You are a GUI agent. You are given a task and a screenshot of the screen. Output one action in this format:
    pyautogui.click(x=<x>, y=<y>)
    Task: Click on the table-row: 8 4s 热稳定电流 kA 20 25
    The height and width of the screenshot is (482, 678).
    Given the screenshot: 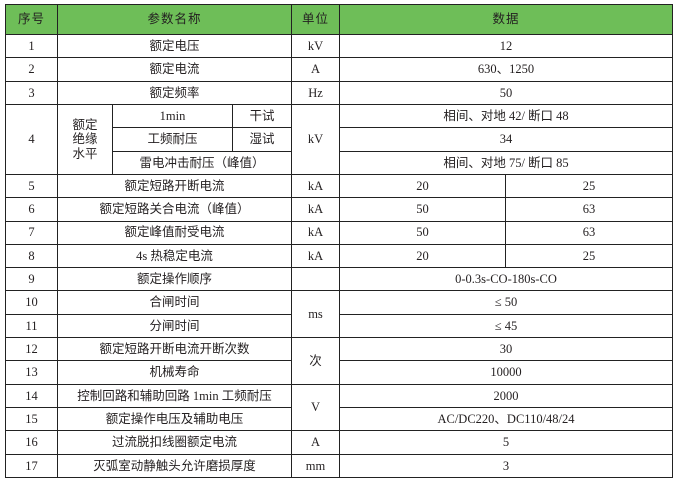 What is the action you would take?
    pyautogui.click(x=339, y=256)
    